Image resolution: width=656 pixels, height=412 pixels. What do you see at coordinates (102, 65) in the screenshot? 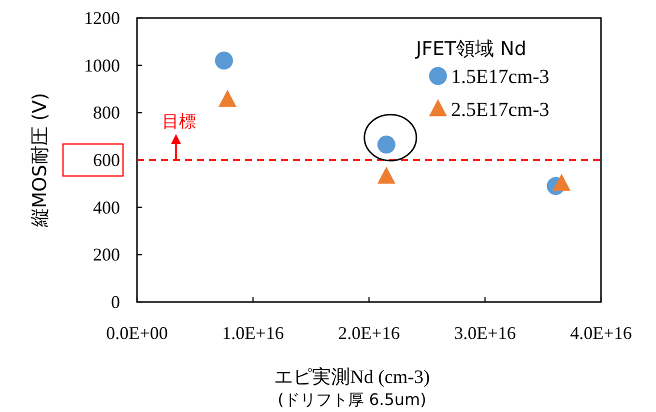
I see `y-tick-label: 1000` at bounding box center [102, 65].